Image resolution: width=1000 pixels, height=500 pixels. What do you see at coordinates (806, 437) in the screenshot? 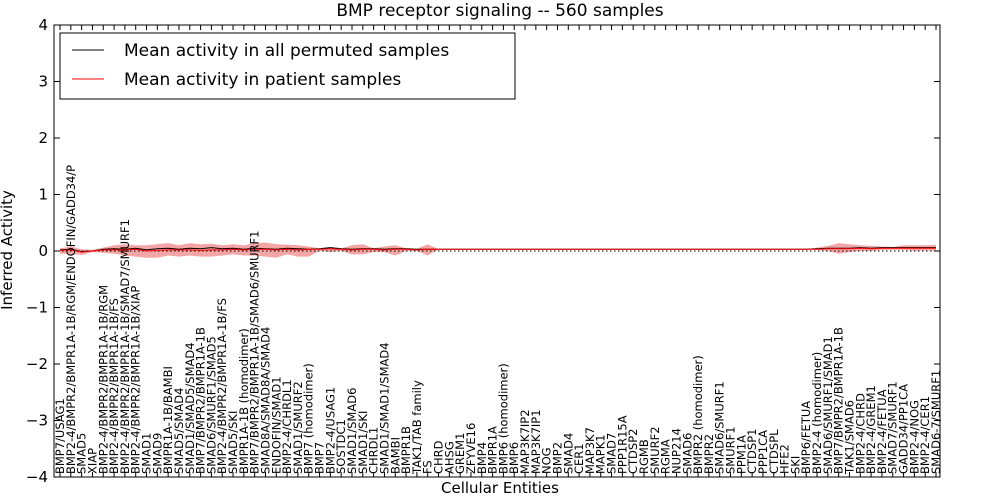
I see `x-tick-label: BMP6/FETUA` at bounding box center [806, 437].